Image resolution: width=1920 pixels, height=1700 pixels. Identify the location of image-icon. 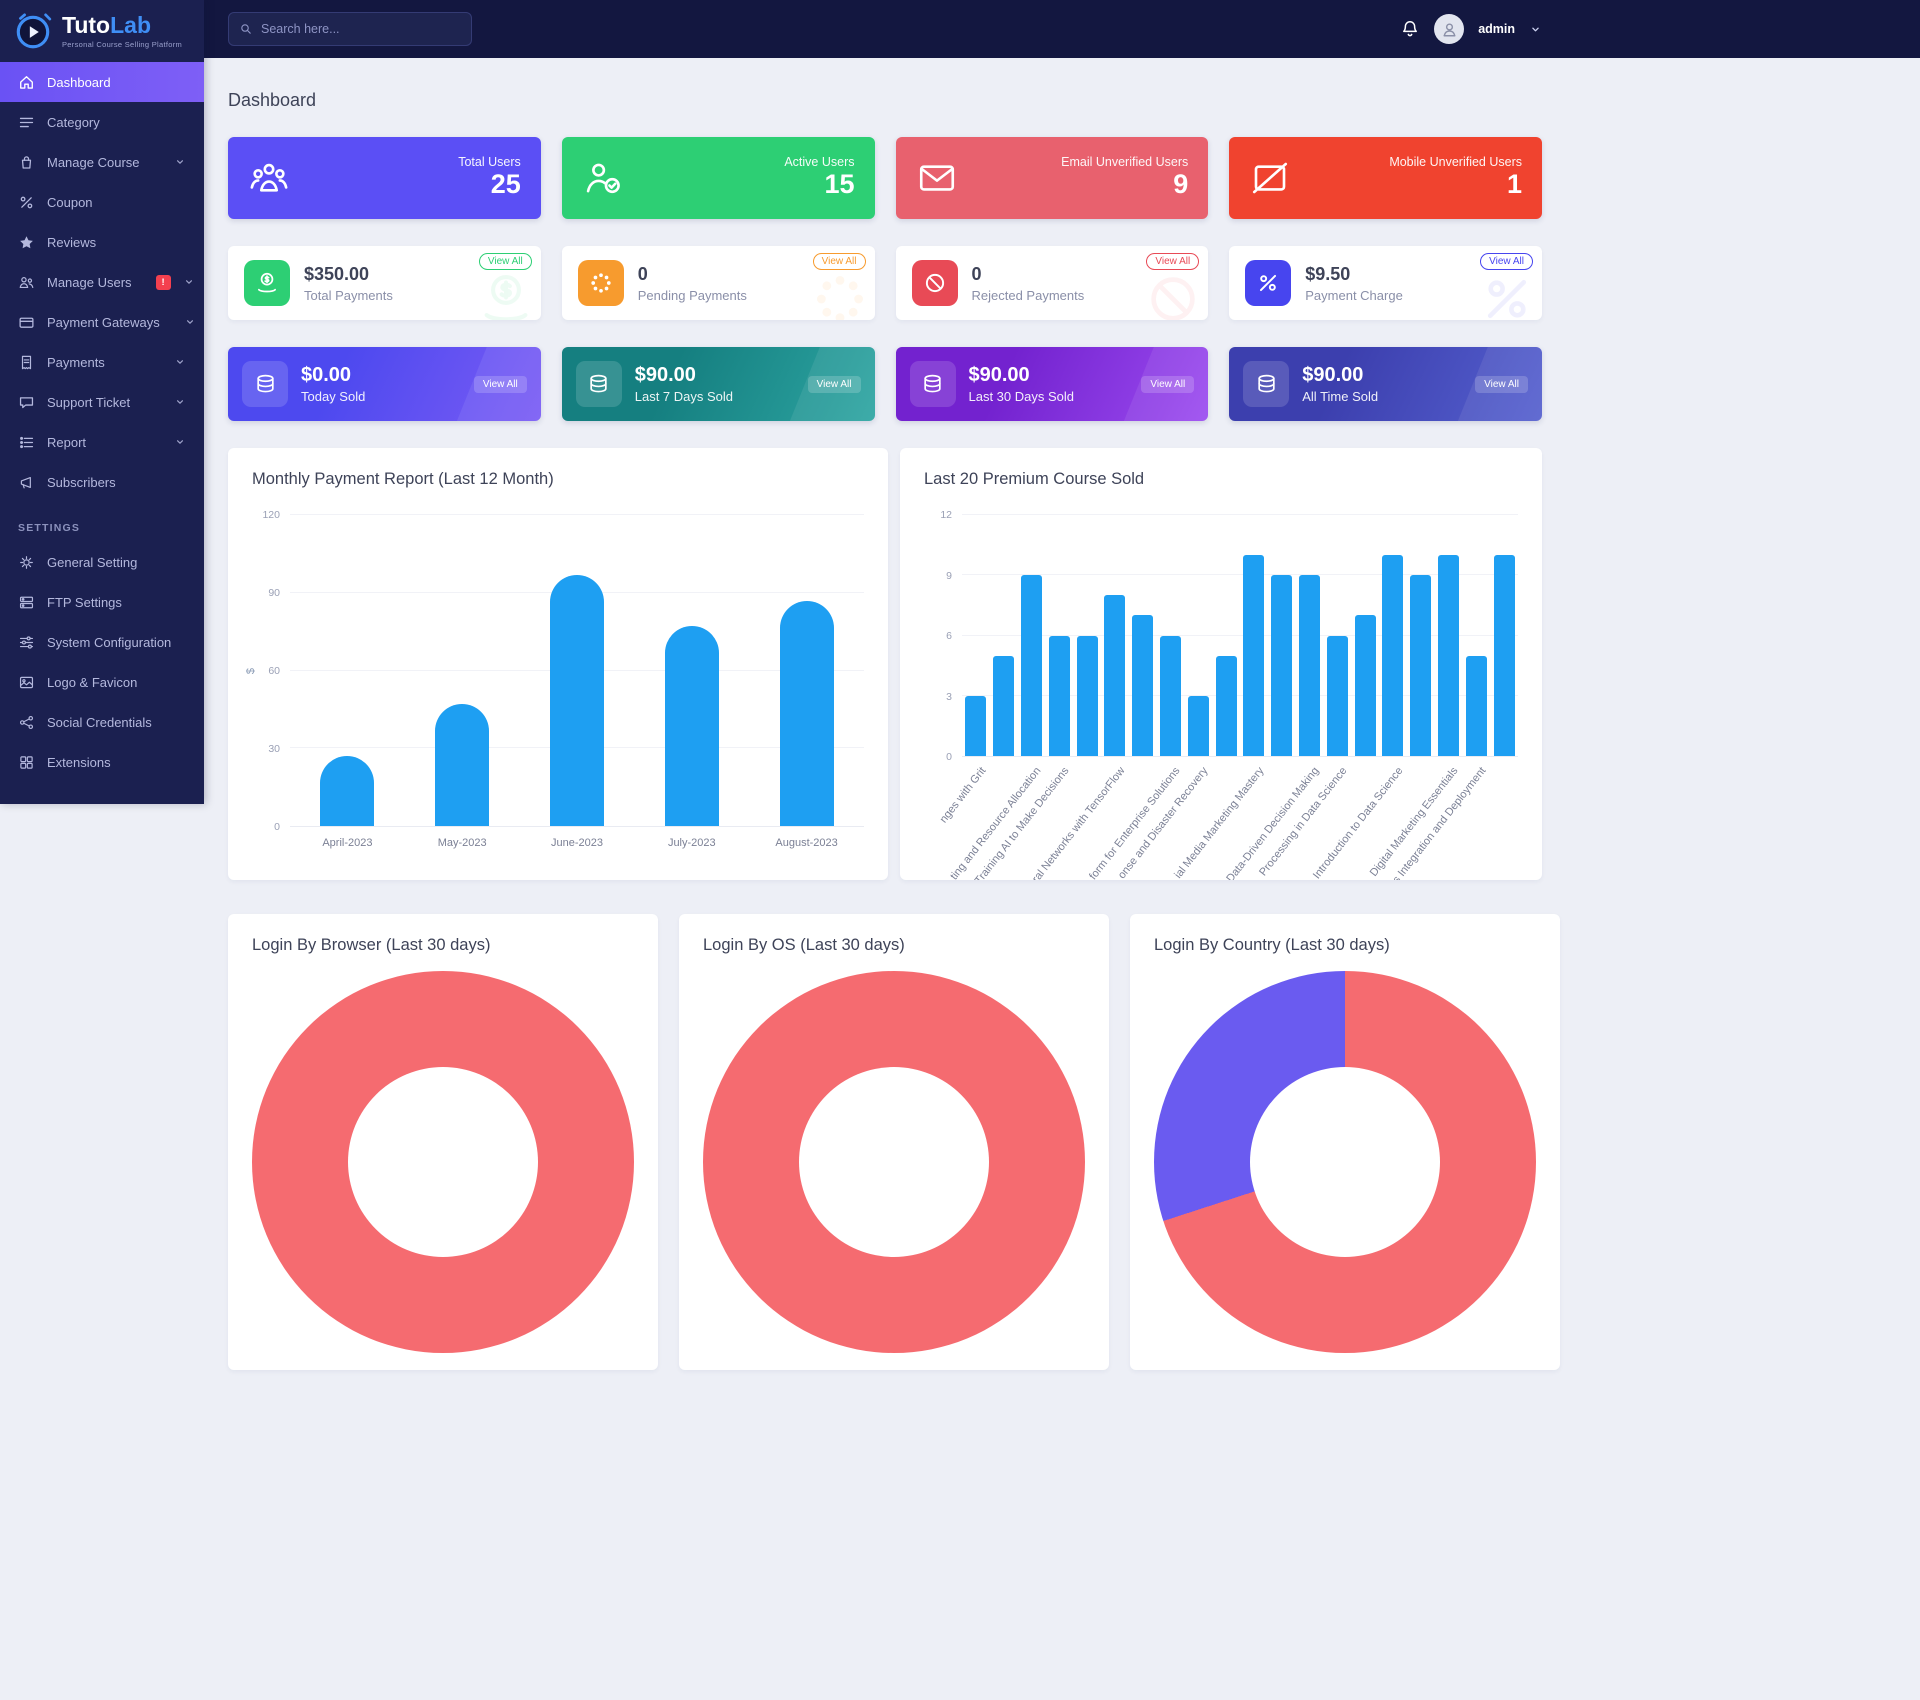
(26, 682).